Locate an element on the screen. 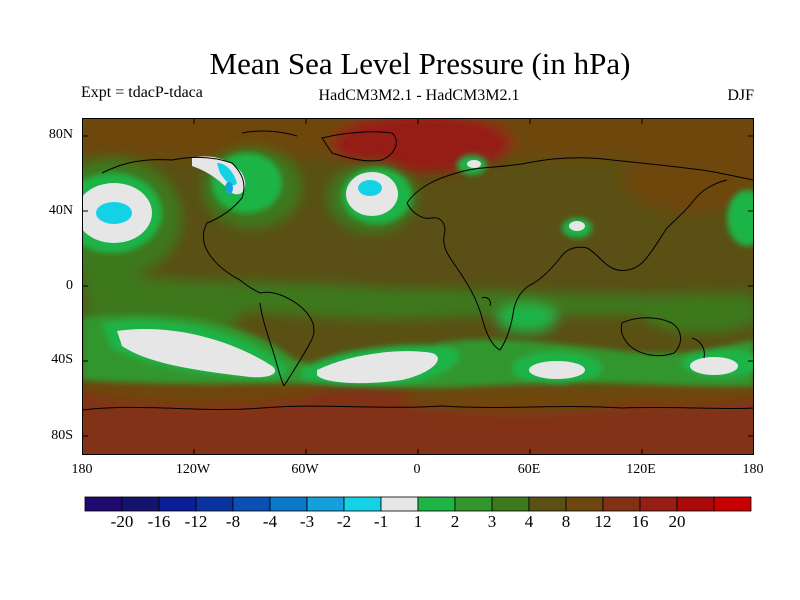 This screenshot has width=800, height=600. colorbar-label: -20 is located at coordinates (122, 521).